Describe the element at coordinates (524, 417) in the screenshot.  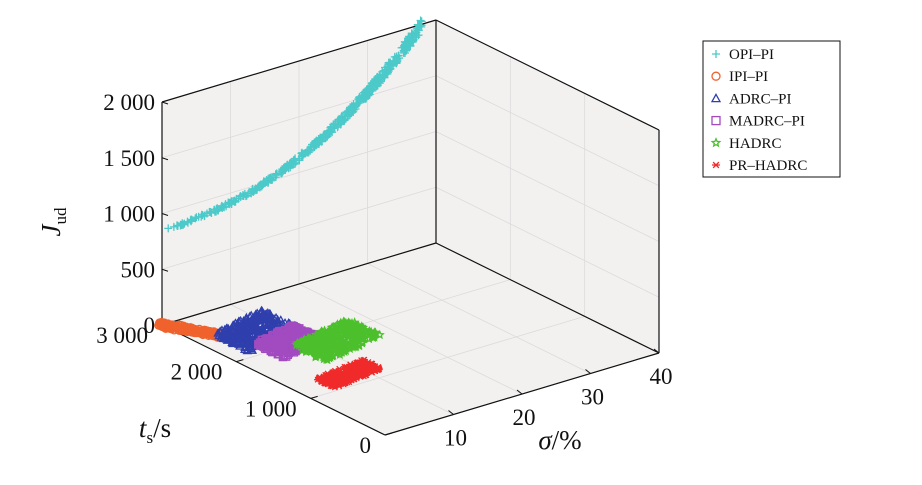
I see `x-tick-label: 20` at that location.